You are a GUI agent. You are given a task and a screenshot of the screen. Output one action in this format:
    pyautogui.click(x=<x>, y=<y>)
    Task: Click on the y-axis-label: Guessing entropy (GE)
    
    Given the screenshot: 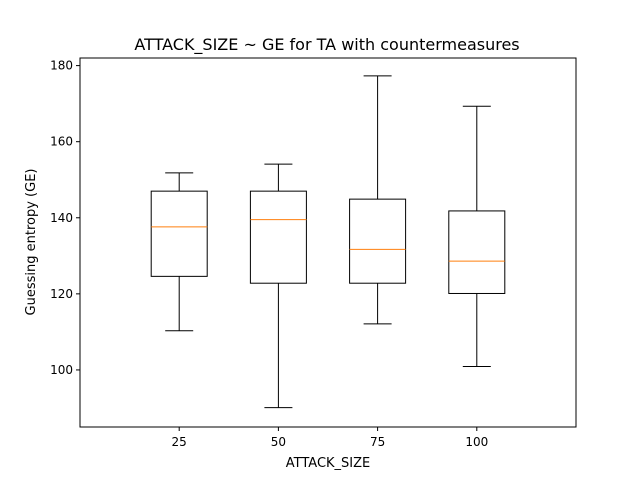 What is the action you would take?
    pyautogui.click(x=31, y=242)
    